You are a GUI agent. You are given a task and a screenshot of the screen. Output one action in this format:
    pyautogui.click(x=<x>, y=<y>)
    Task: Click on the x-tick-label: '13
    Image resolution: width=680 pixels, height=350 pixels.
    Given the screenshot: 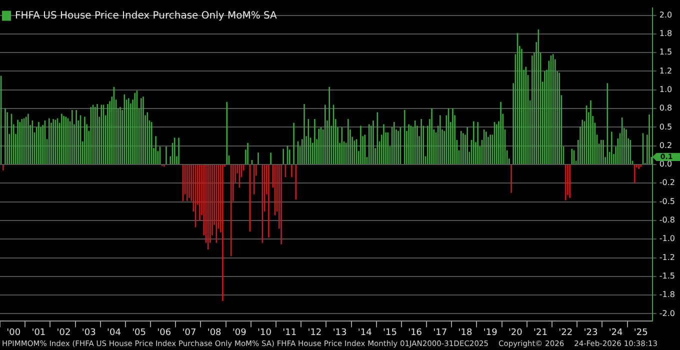 What is the action you would take?
    pyautogui.click(x=339, y=333)
    